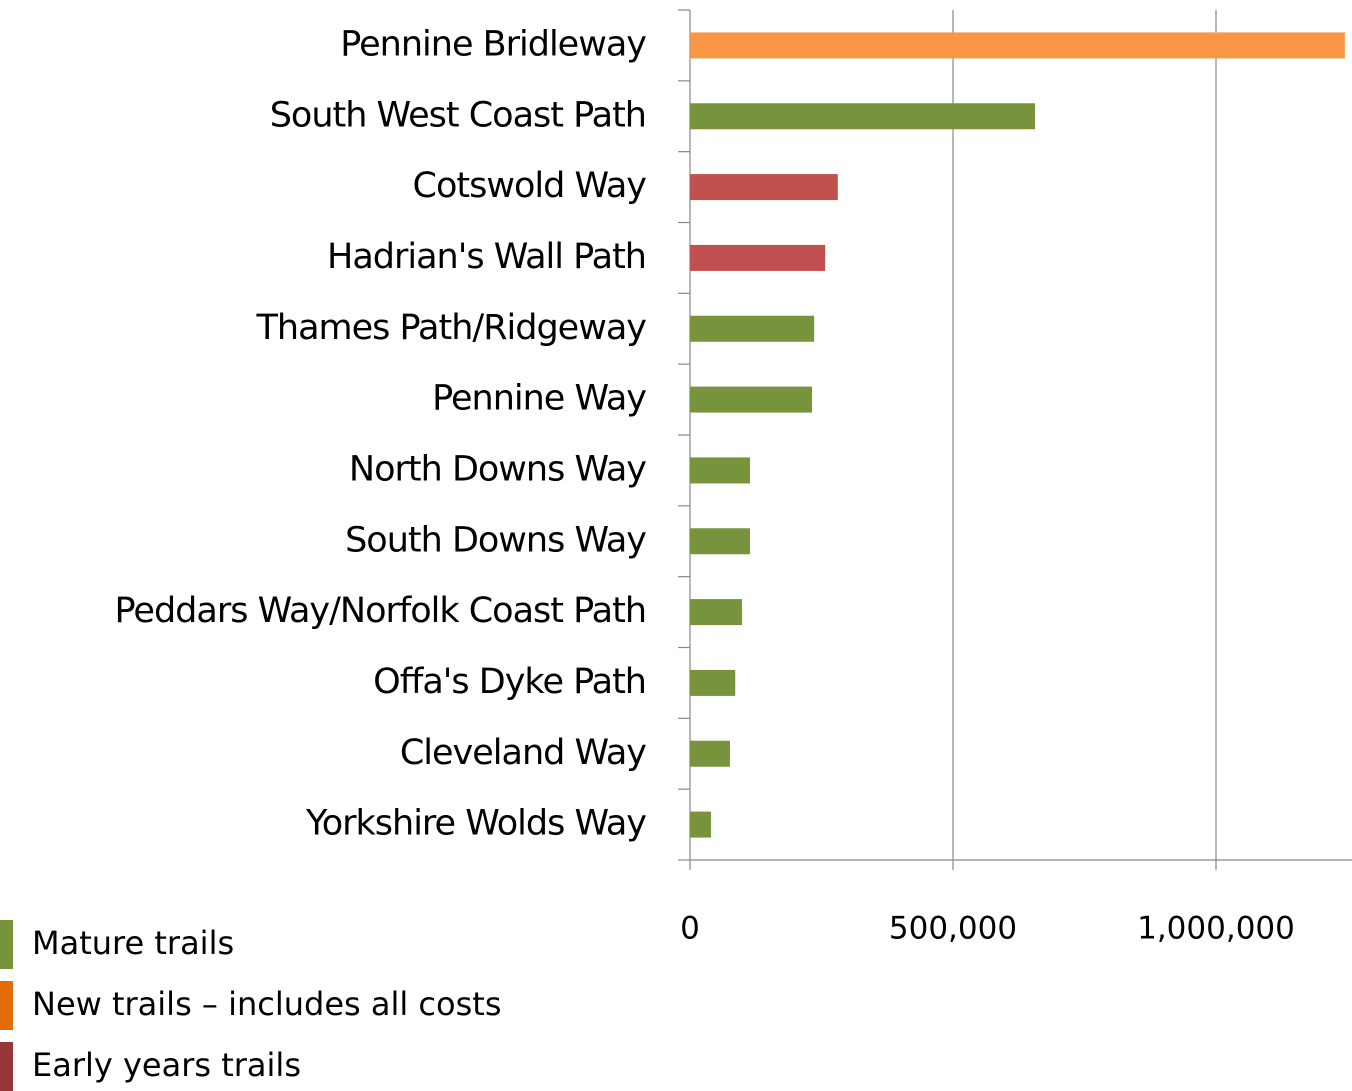 Image resolution: width=1352 pixels, height=1091 pixels. Describe the element at coordinates (475, 824) in the screenshot. I see `y-tick-label: Yorkshire Wolds Way` at that location.